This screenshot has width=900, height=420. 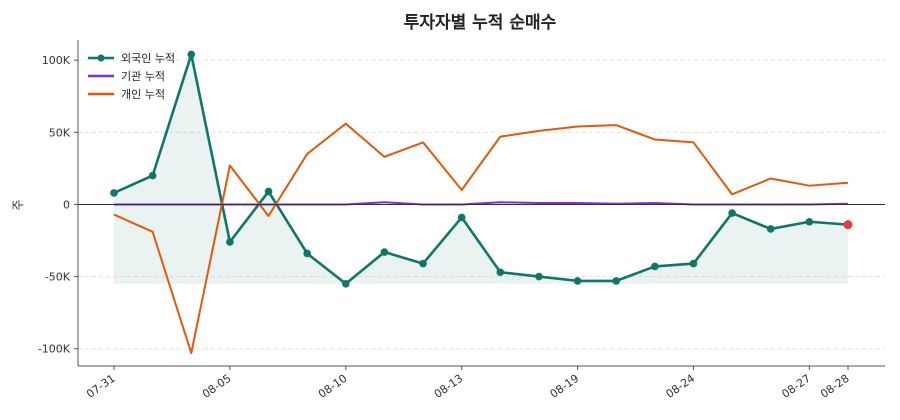 What do you see at coordinates (56, 60) in the screenshot?
I see `y-tick-label: 100K` at bounding box center [56, 60].